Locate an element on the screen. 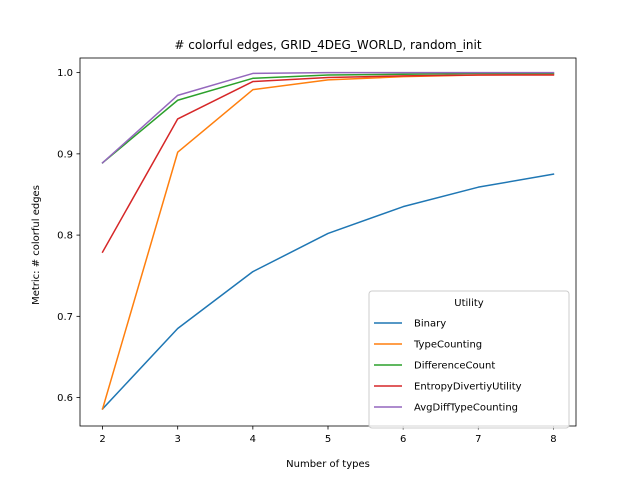 The width and height of the screenshot is (640, 480). series-line-AvgDiffTypeCounting is located at coordinates (328, 117).